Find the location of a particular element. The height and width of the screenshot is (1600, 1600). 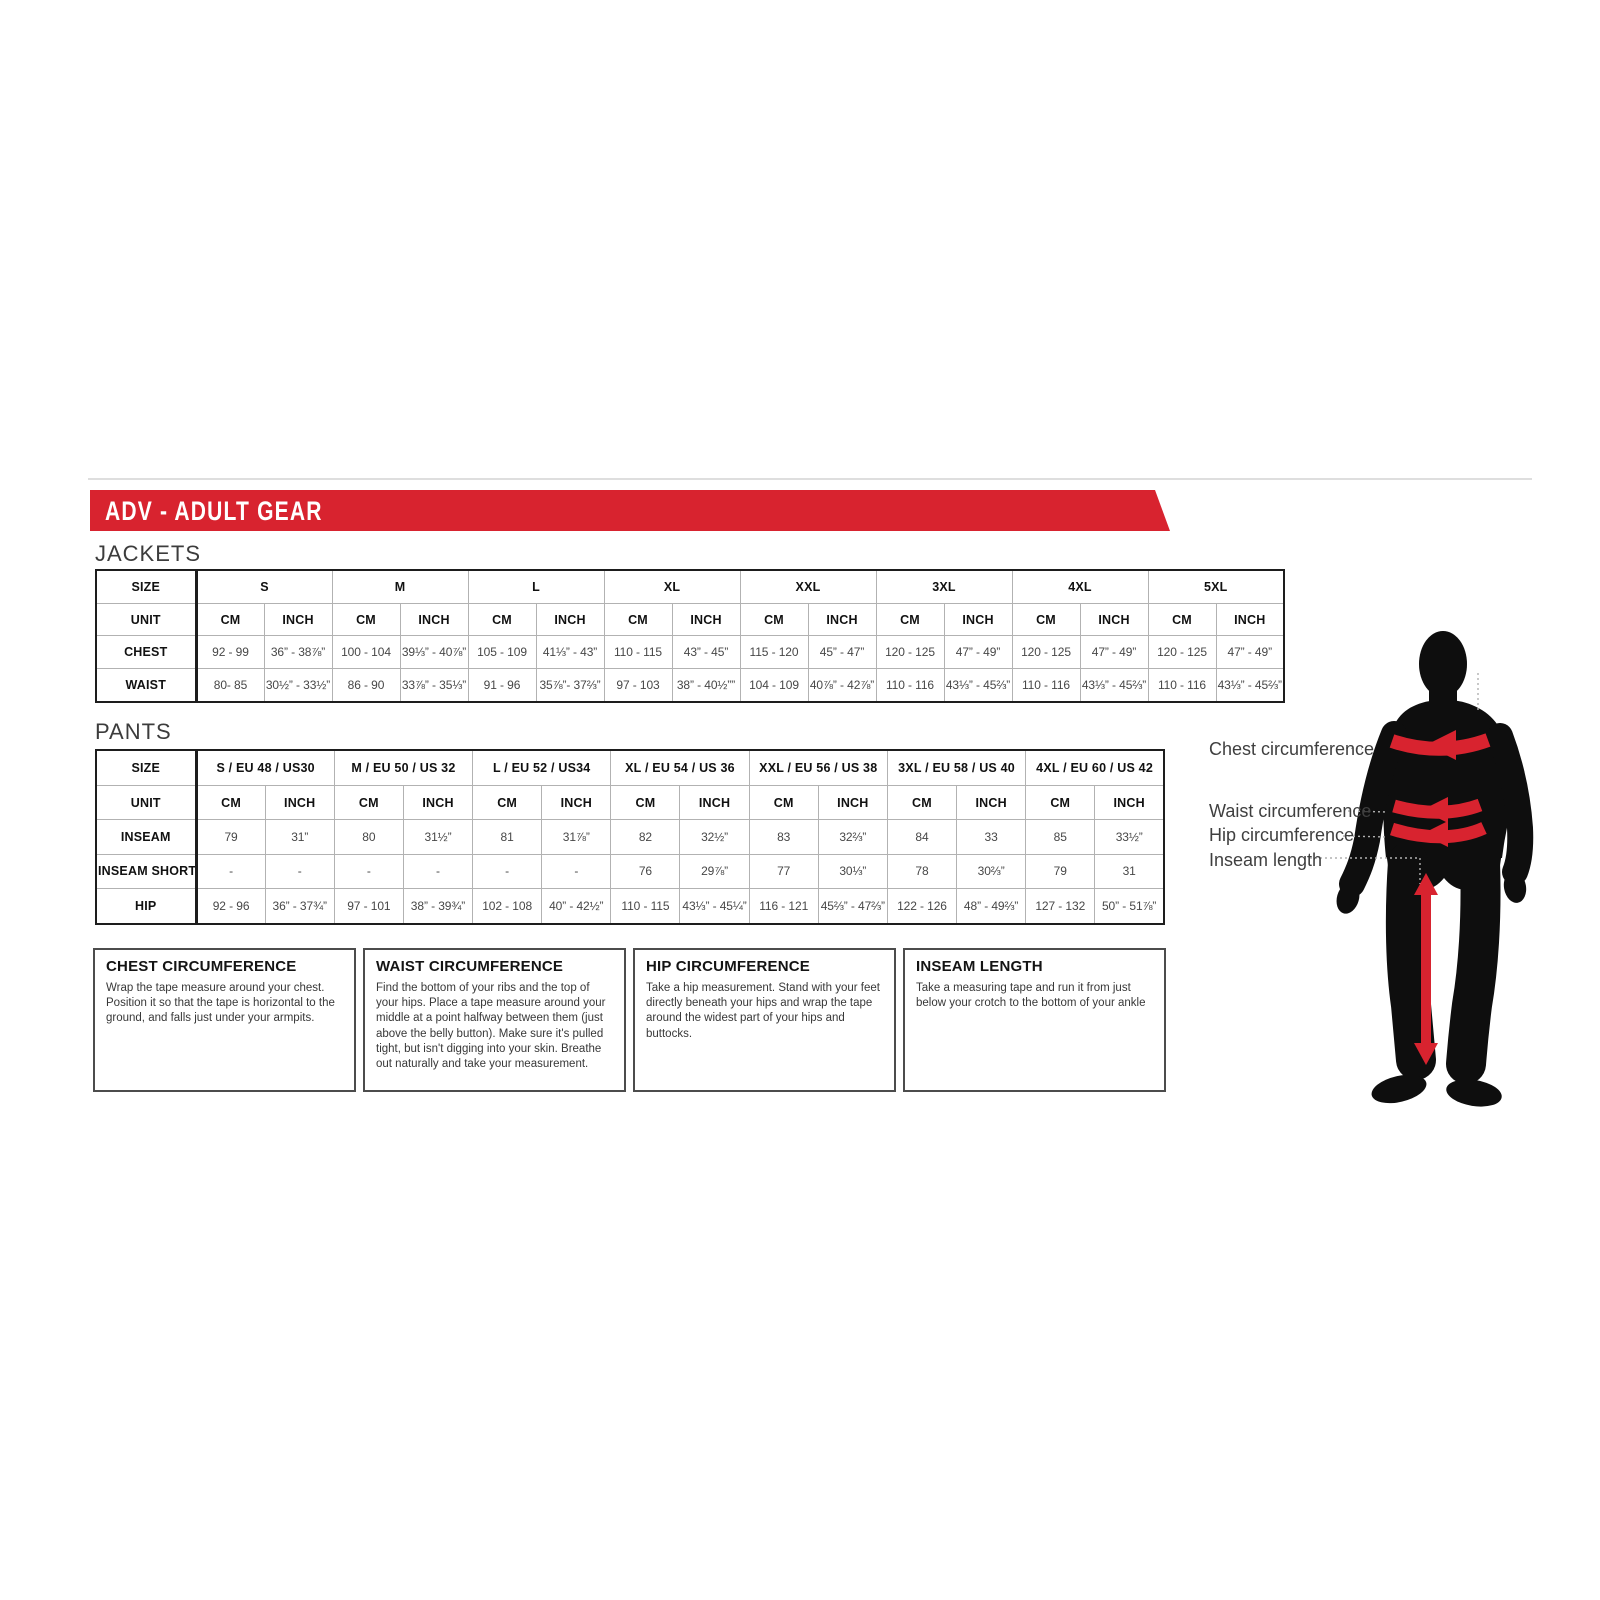

size-header-cell: L is located at coordinates (536, 587).